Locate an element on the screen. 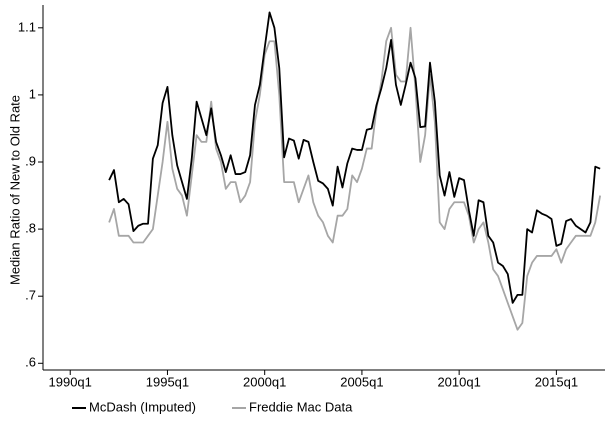 This screenshot has width=607, height=424. x-tick-label: 1990q1 is located at coordinates (70, 381).